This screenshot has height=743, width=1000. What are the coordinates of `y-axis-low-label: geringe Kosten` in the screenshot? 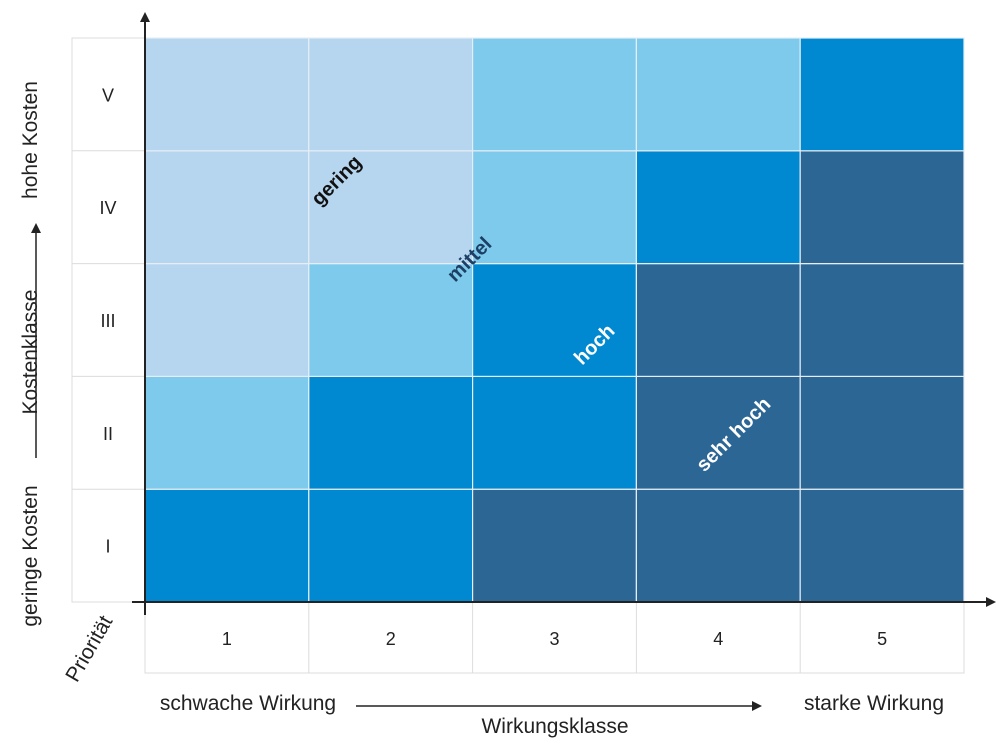 It's located at (30, 555).